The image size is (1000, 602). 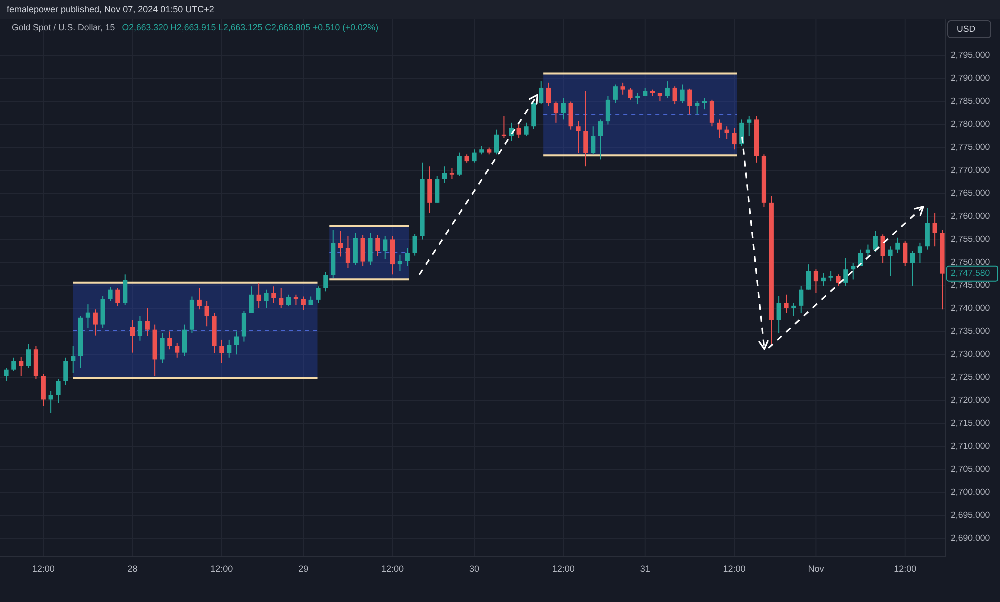 I want to click on y-tick-label: 2,790.000, so click(x=970, y=78).